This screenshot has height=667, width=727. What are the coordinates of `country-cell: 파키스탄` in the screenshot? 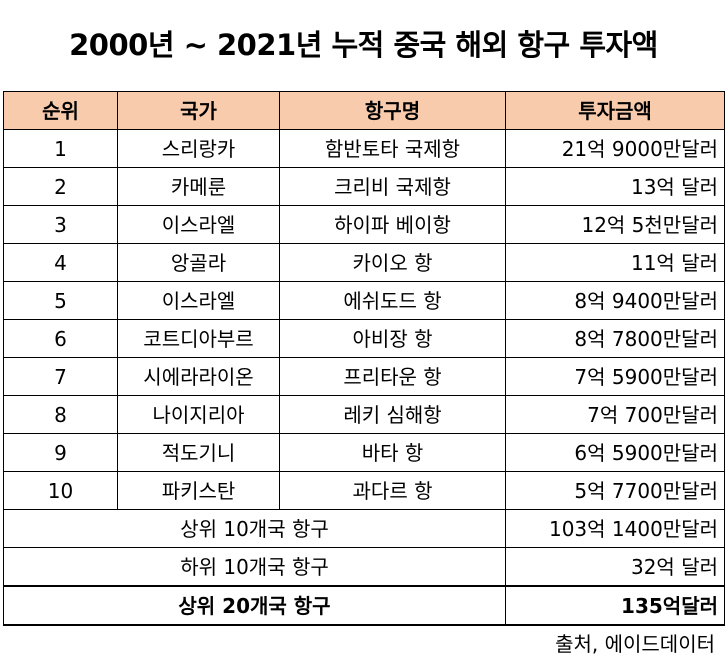 It's located at (198, 490).